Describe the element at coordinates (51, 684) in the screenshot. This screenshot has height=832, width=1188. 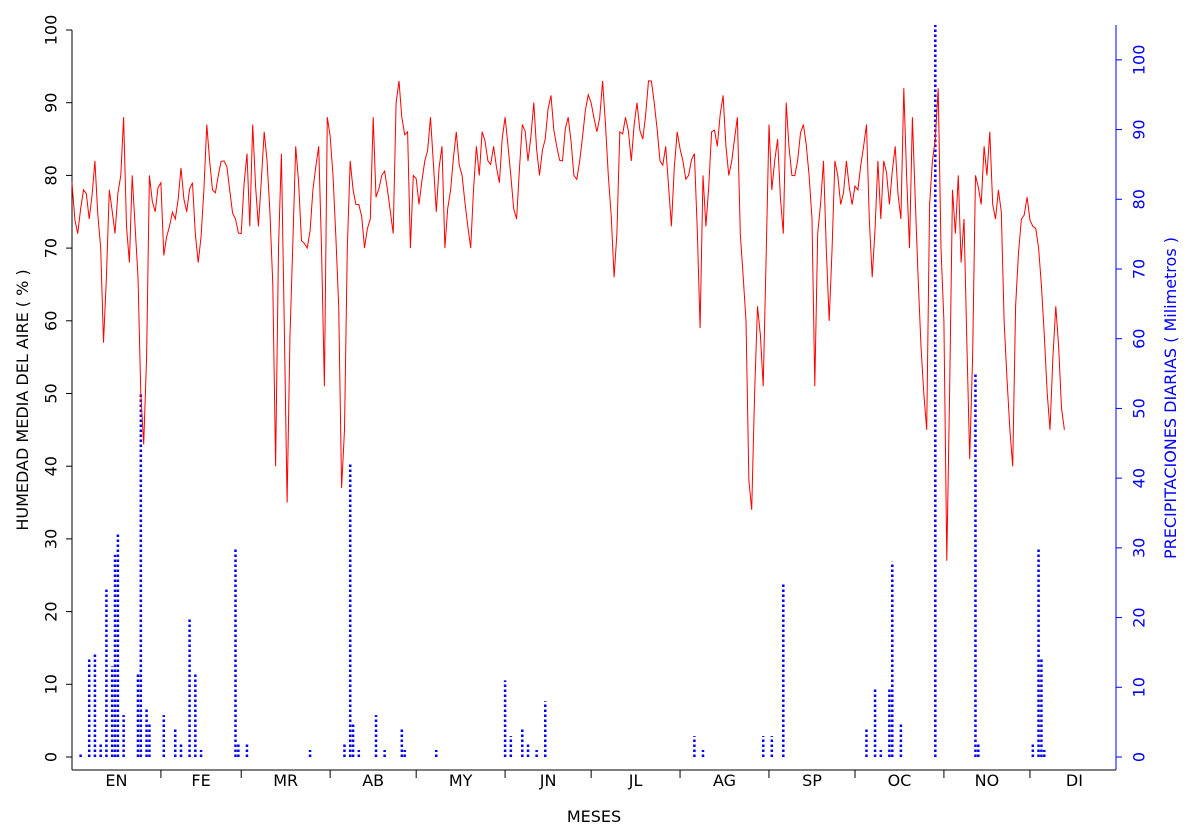
I see `left-tick-label: 10` at that location.